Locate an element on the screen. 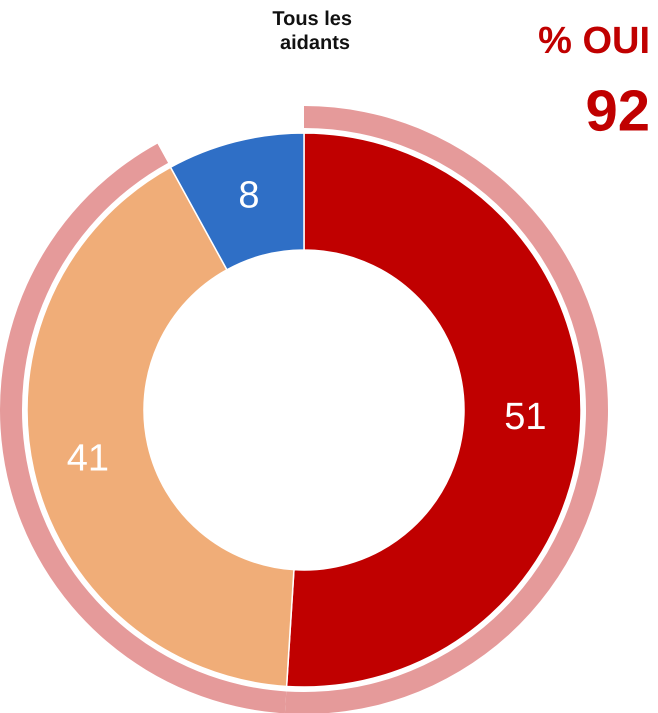 Image resolution: width=658 pixels, height=713 pixels. chart-title: Tous les aidants is located at coordinates (315, 31).